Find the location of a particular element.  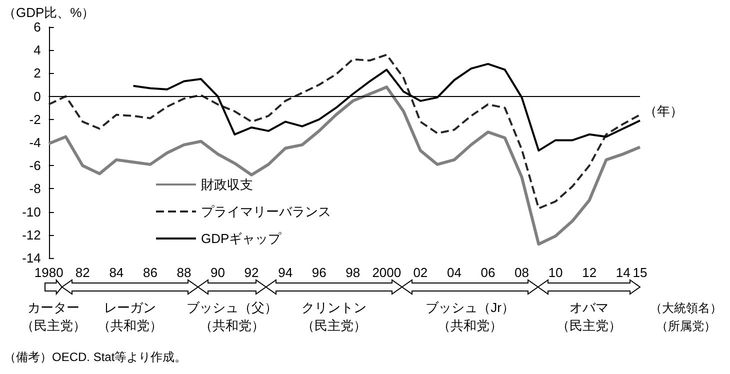

x-tick-label: 14 is located at coordinates (623, 272).